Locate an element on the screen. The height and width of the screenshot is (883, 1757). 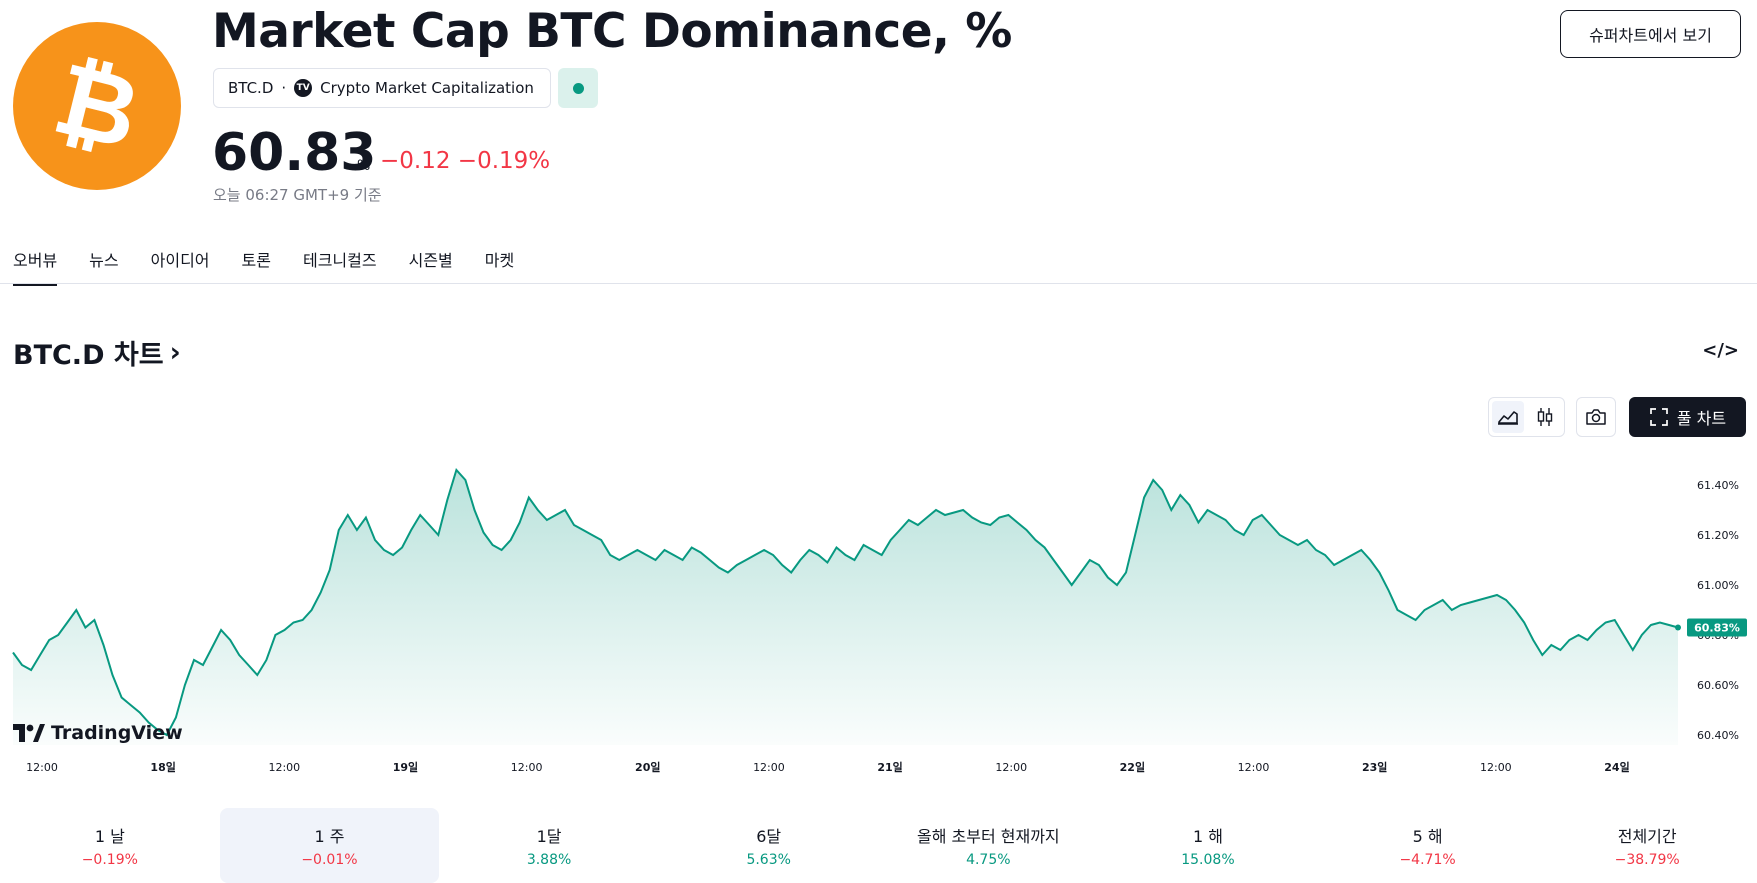
full-chart-label: 풀 차트 is located at coordinates (1701, 418).